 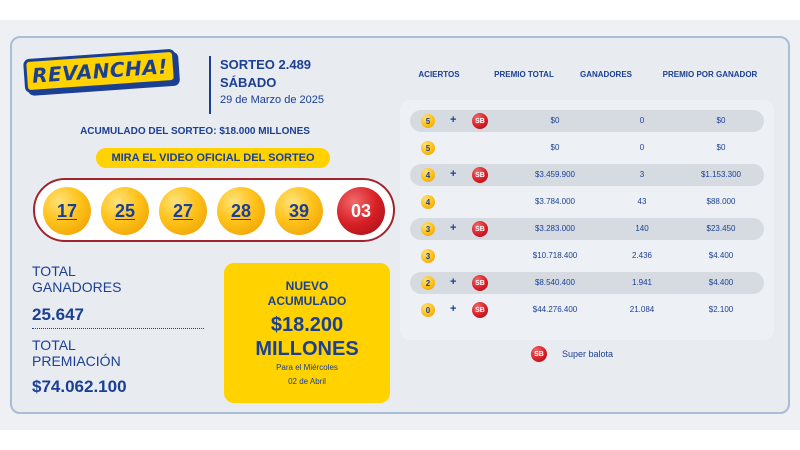 I want to click on logo-text: REVANCHA!, so click(x=100, y=71).